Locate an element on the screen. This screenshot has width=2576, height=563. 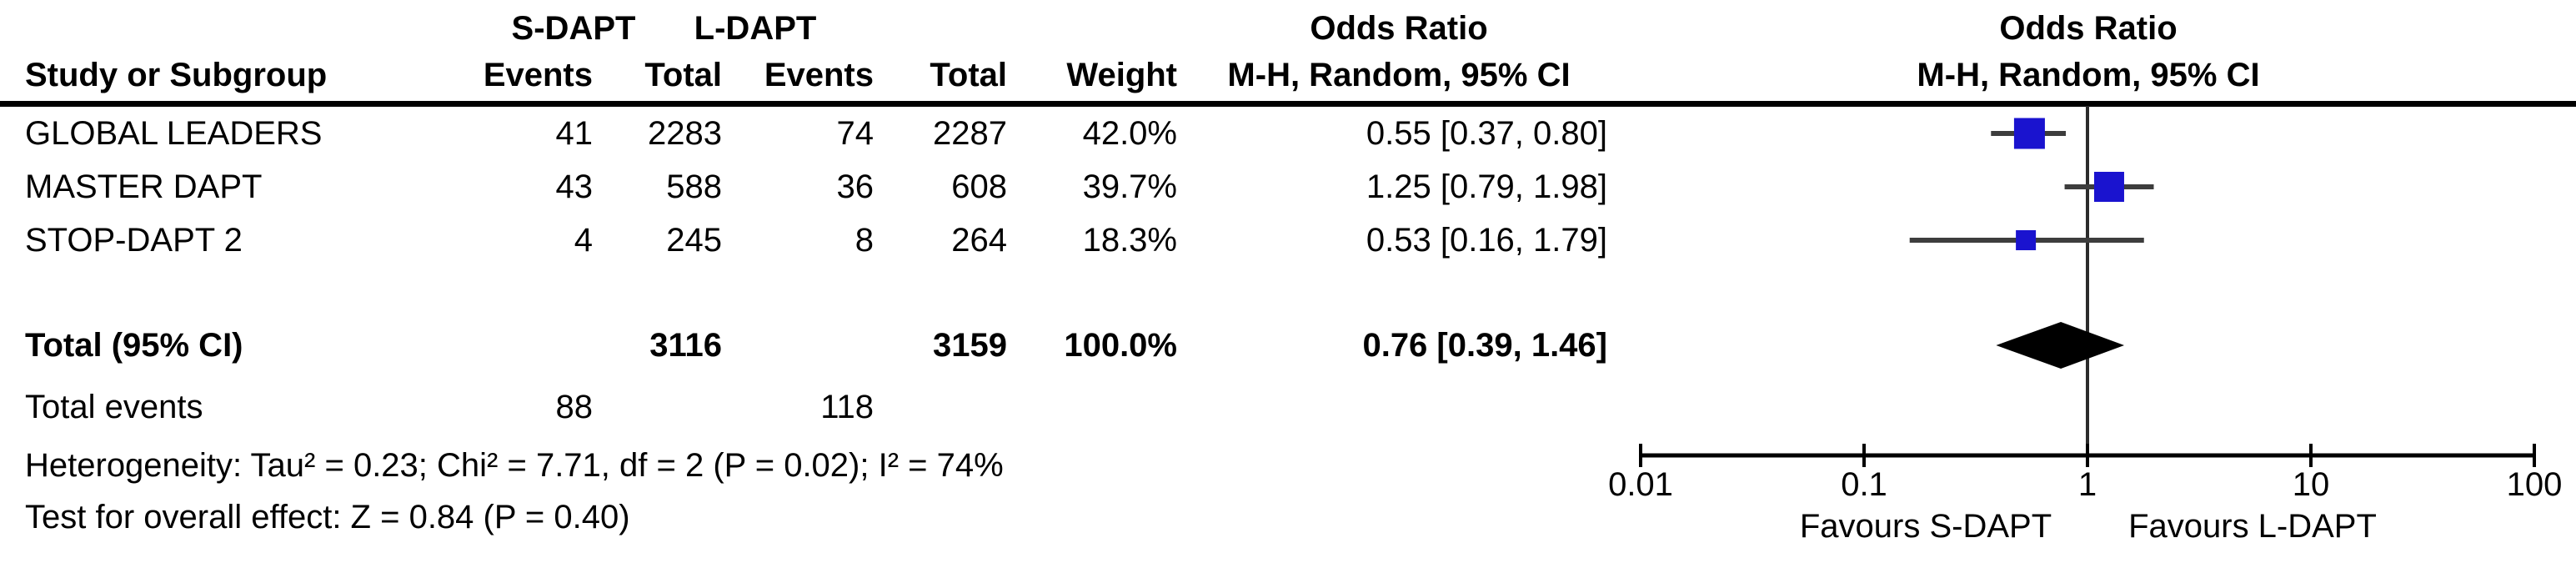
plot-title: Odds Ratio is located at coordinates (2088, 29).